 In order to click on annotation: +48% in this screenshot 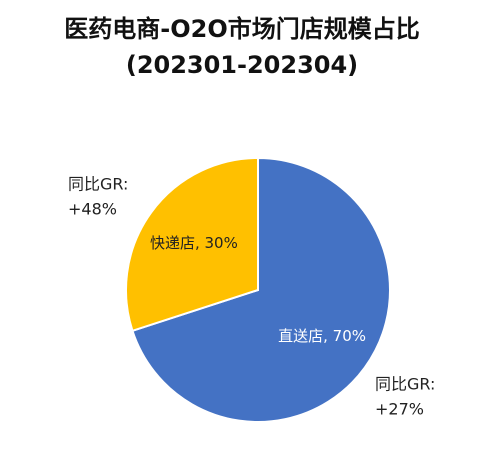, I will do `click(92, 209)`.